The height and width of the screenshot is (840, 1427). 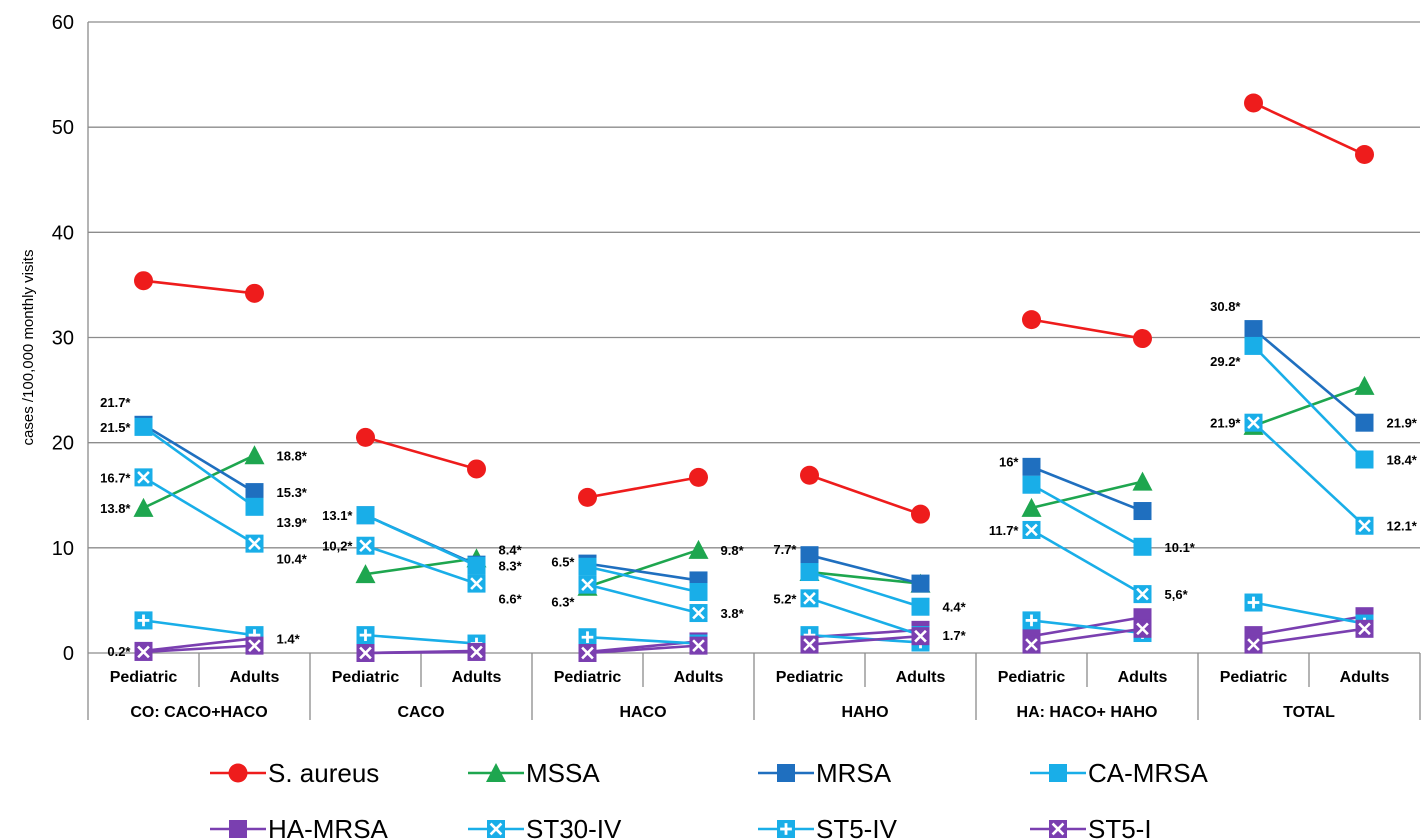 I want to click on data-label: 8.4*, so click(x=511, y=550).